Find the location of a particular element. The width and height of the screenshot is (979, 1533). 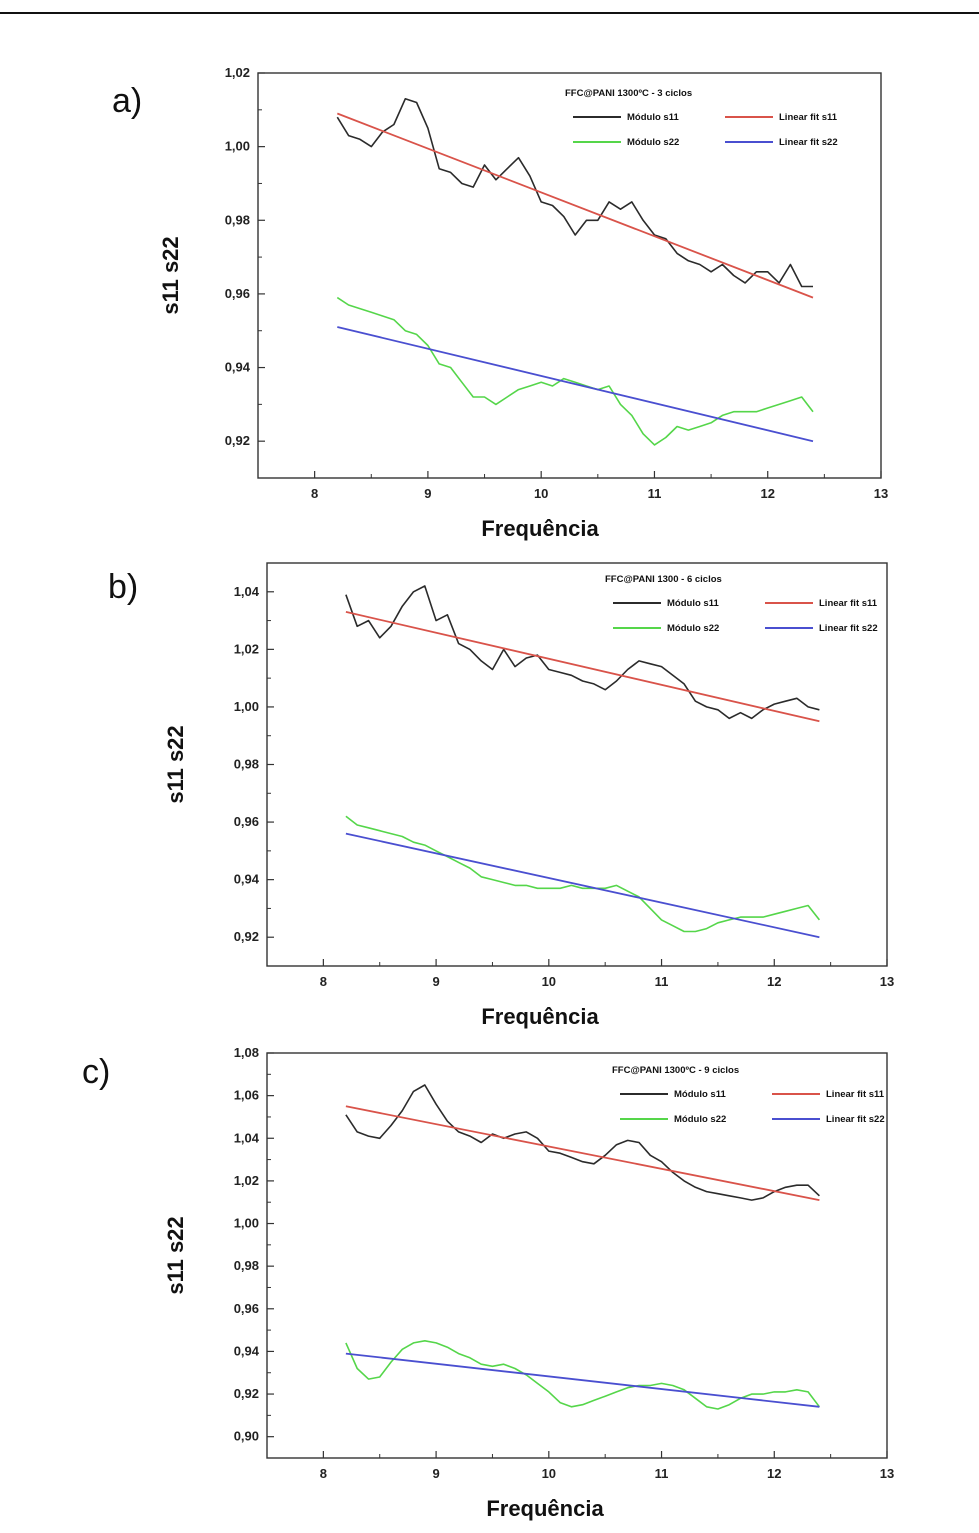

legend-title: FFC@PANI 1300ºC - 3 ciclos is located at coordinates (628, 93).